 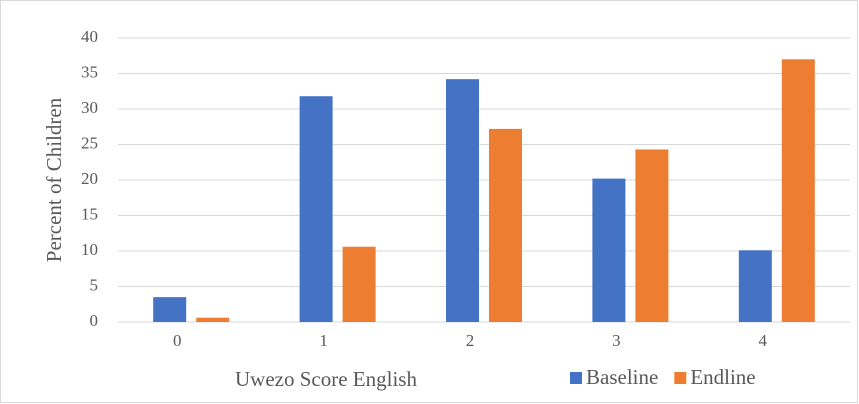 I want to click on y-tick-label: 0, so click(x=94, y=320).